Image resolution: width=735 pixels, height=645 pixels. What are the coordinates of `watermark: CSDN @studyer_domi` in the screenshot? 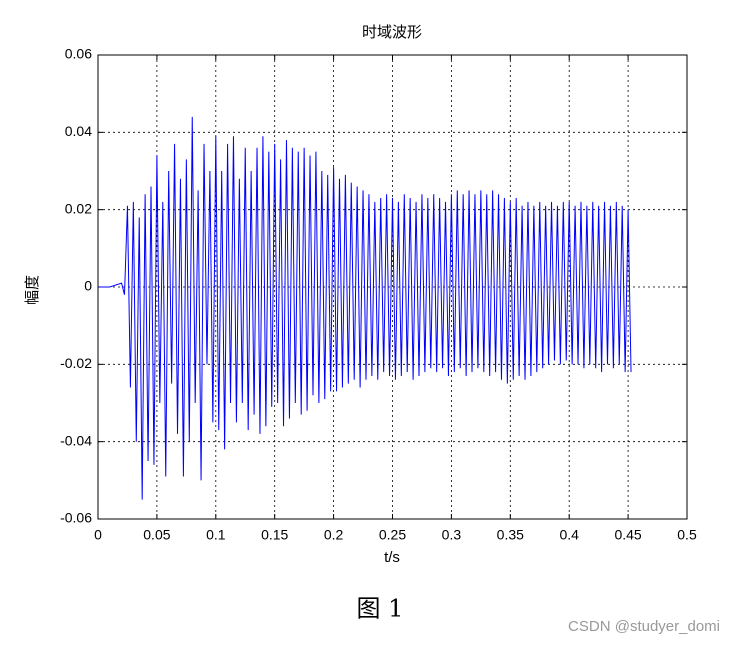 It's located at (644, 626).